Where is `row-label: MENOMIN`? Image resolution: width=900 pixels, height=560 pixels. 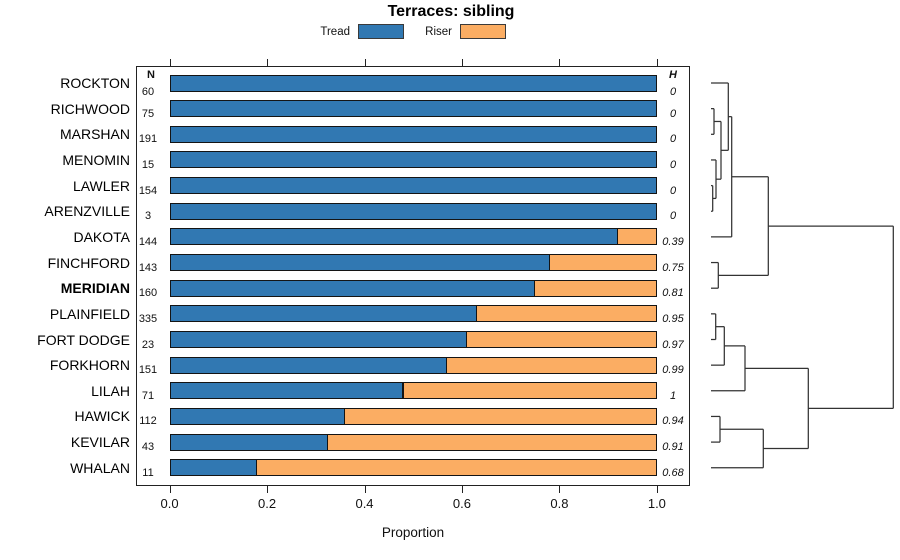
row-label: MENOMIN is located at coordinates (96, 159).